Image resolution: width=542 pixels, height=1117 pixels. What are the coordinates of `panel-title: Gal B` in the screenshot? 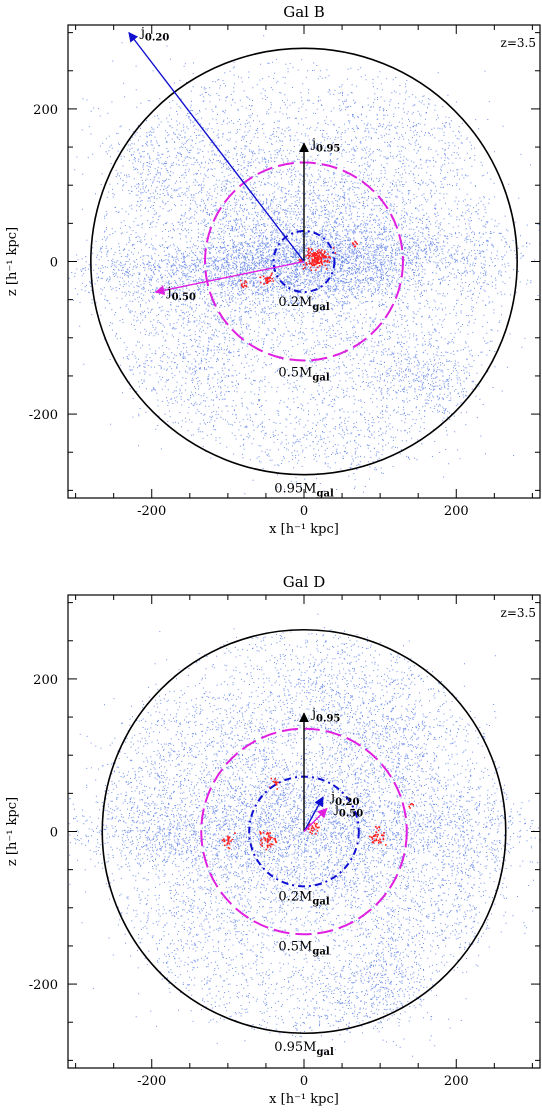 It's located at (304, 12).